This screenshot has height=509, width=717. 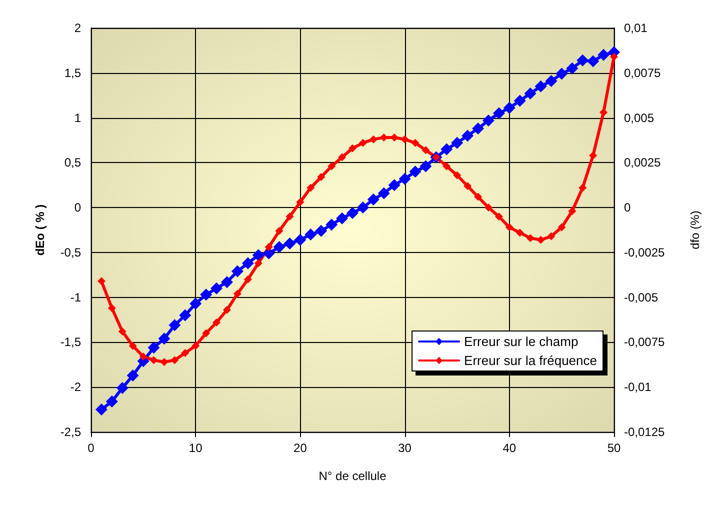 What do you see at coordinates (645, 252) in the screenshot?
I see `y2-tick-label: -0,0025` at bounding box center [645, 252].